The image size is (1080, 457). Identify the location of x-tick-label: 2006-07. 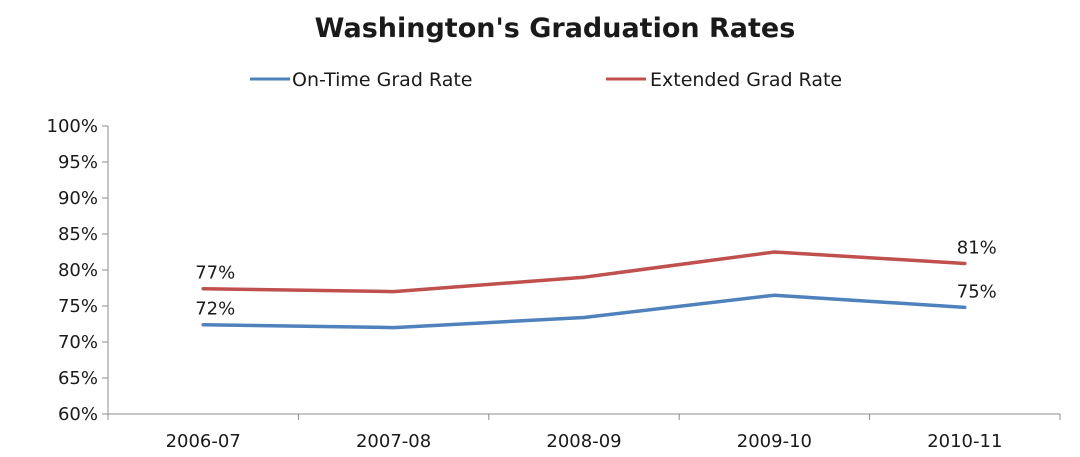
(203, 441).